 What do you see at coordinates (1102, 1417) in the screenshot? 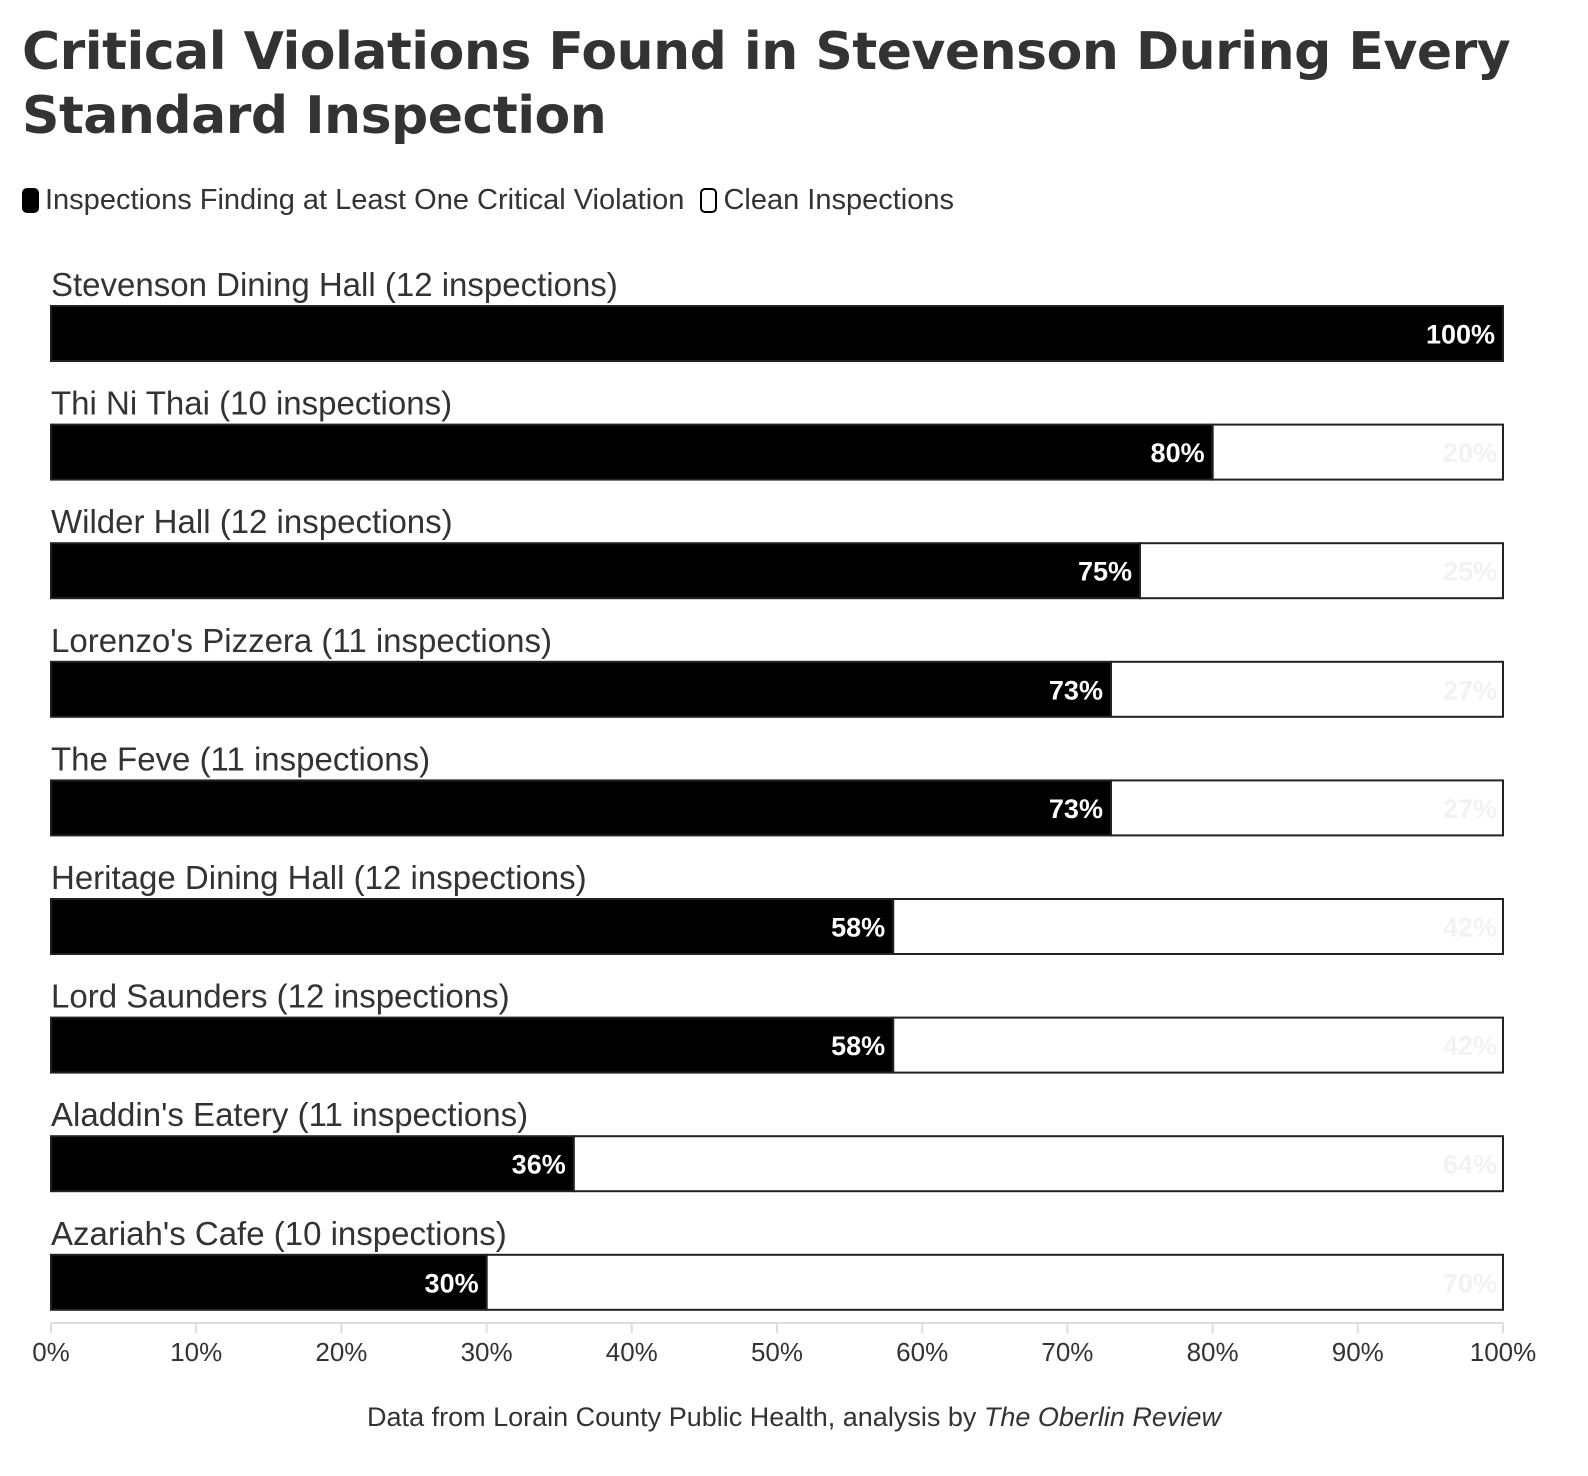
I see `source-publication: The Oberlin Review` at bounding box center [1102, 1417].